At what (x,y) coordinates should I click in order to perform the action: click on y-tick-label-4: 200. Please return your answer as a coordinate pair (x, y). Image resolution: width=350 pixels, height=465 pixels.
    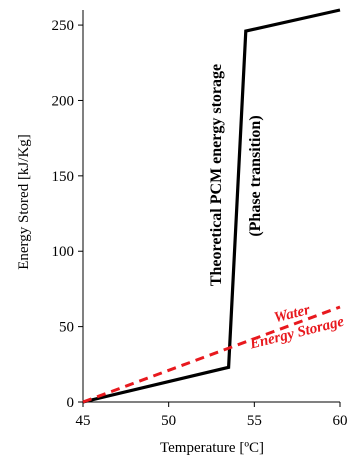
    Looking at the image, I should click on (63, 101).